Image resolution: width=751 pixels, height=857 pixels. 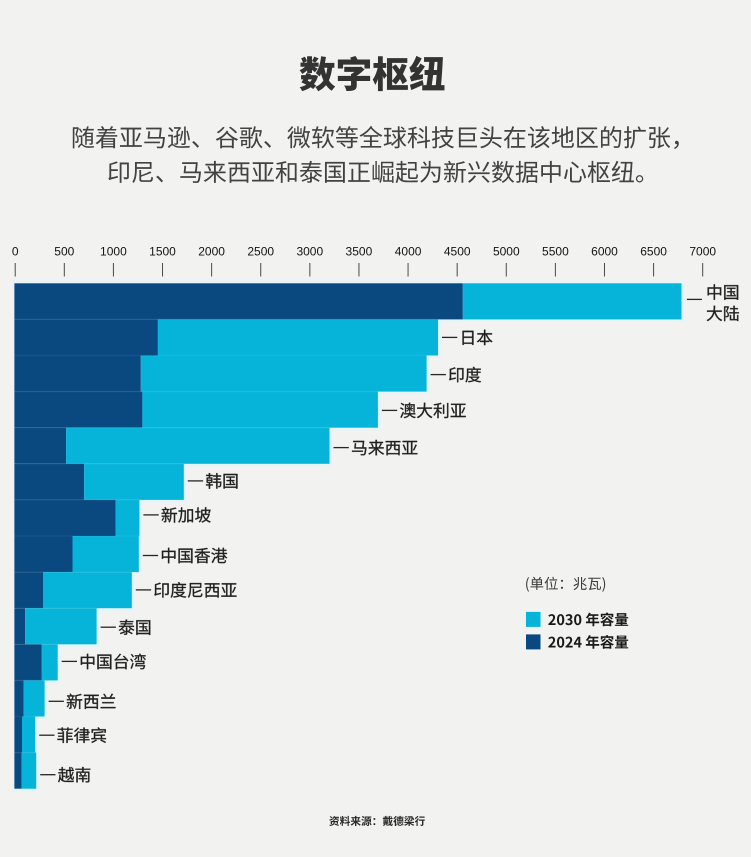 I want to click on svg-text: 7000, so click(x=702, y=252).